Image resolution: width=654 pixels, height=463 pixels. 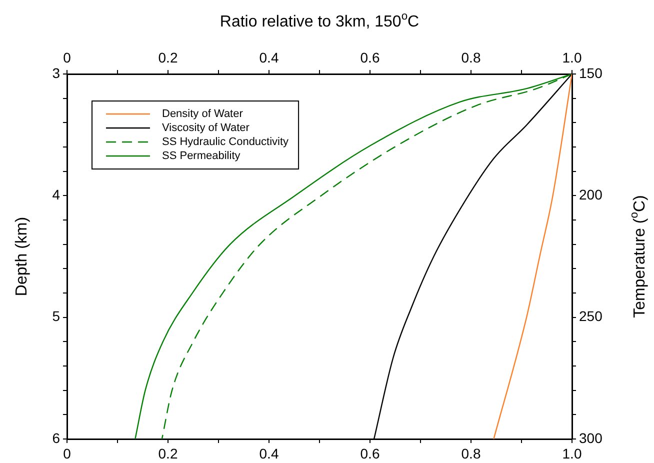 What do you see at coordinates (206, 128) in the screenshot?
I see `legend-label: Viscosity of Water` at bounding box center [206, 128].